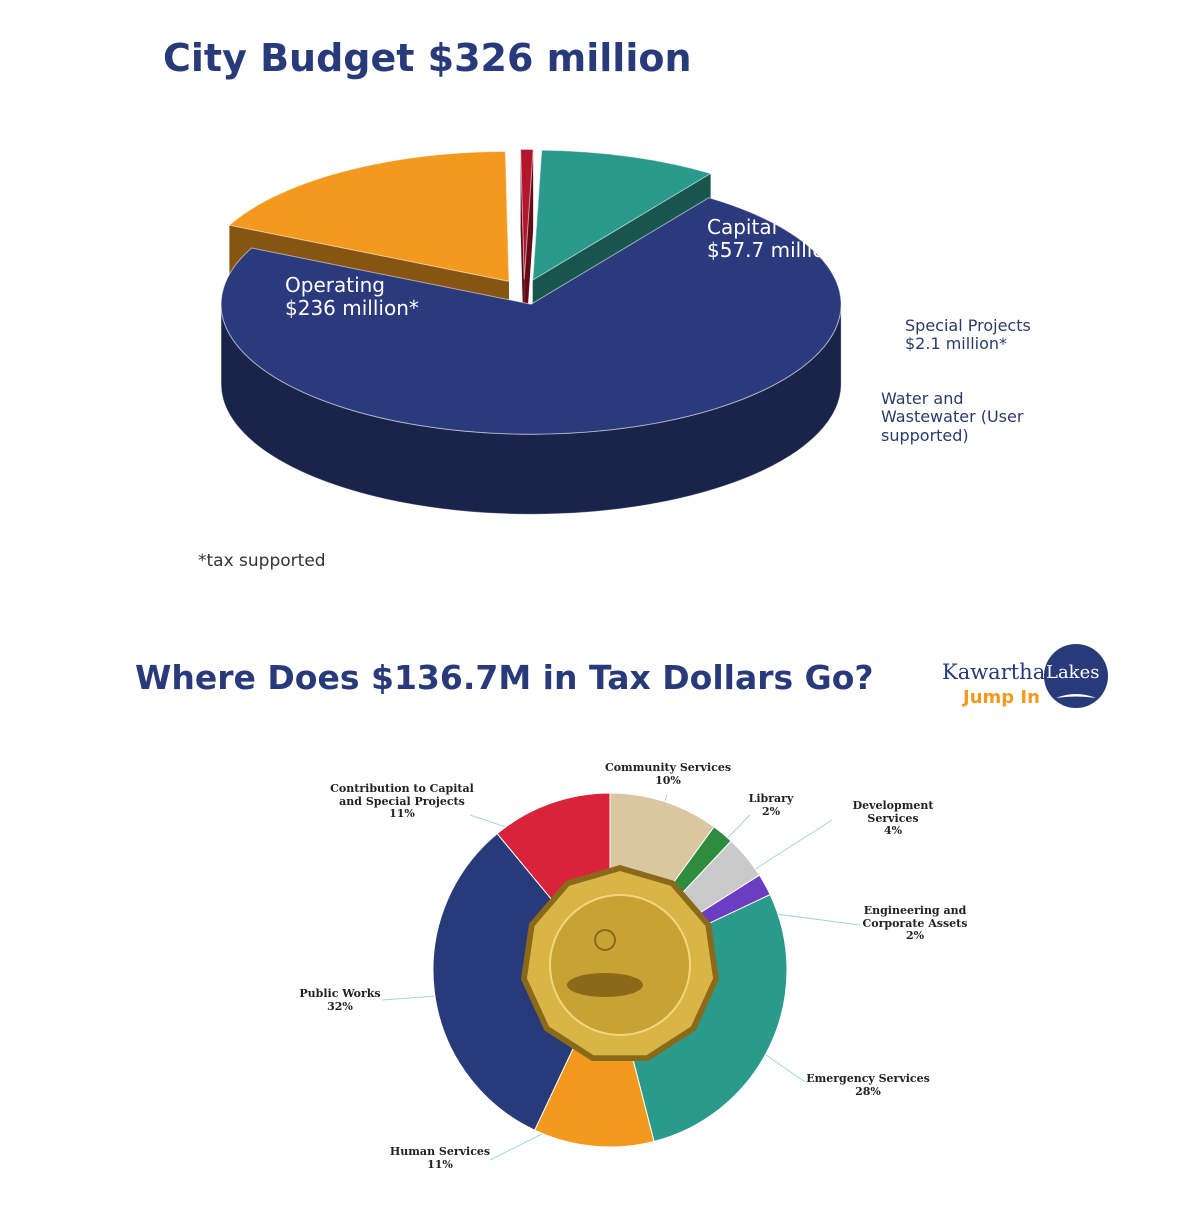 The height and width of the screenshot is (1227, 1200). Describe the element at coordinates (893, 831) in the screenshot. I see `value-label: 4%` at that location.